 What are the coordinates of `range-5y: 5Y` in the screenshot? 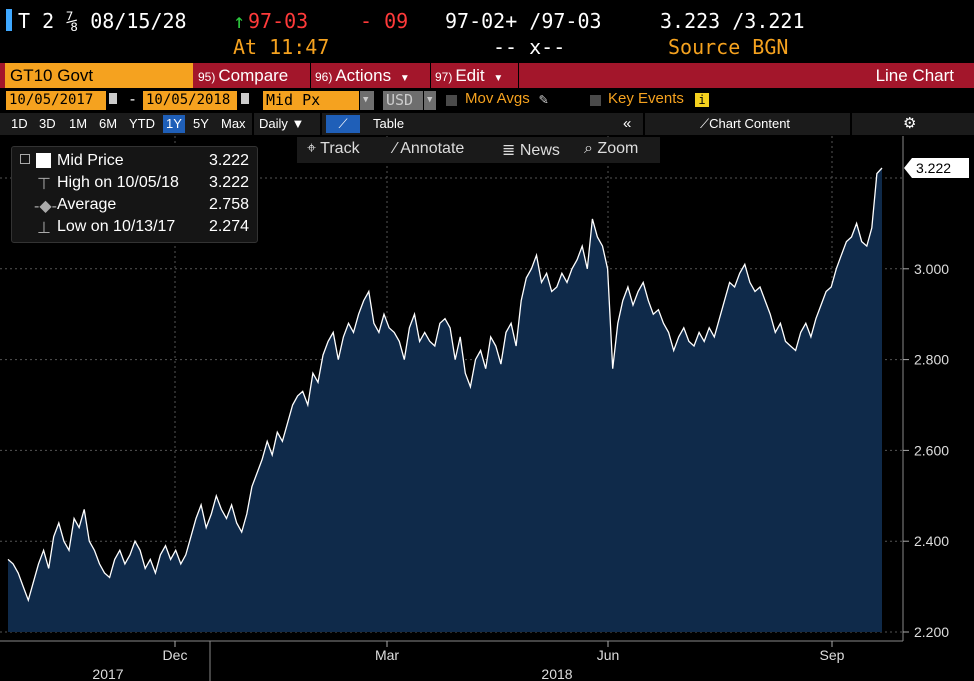 It's located at (201, 123).